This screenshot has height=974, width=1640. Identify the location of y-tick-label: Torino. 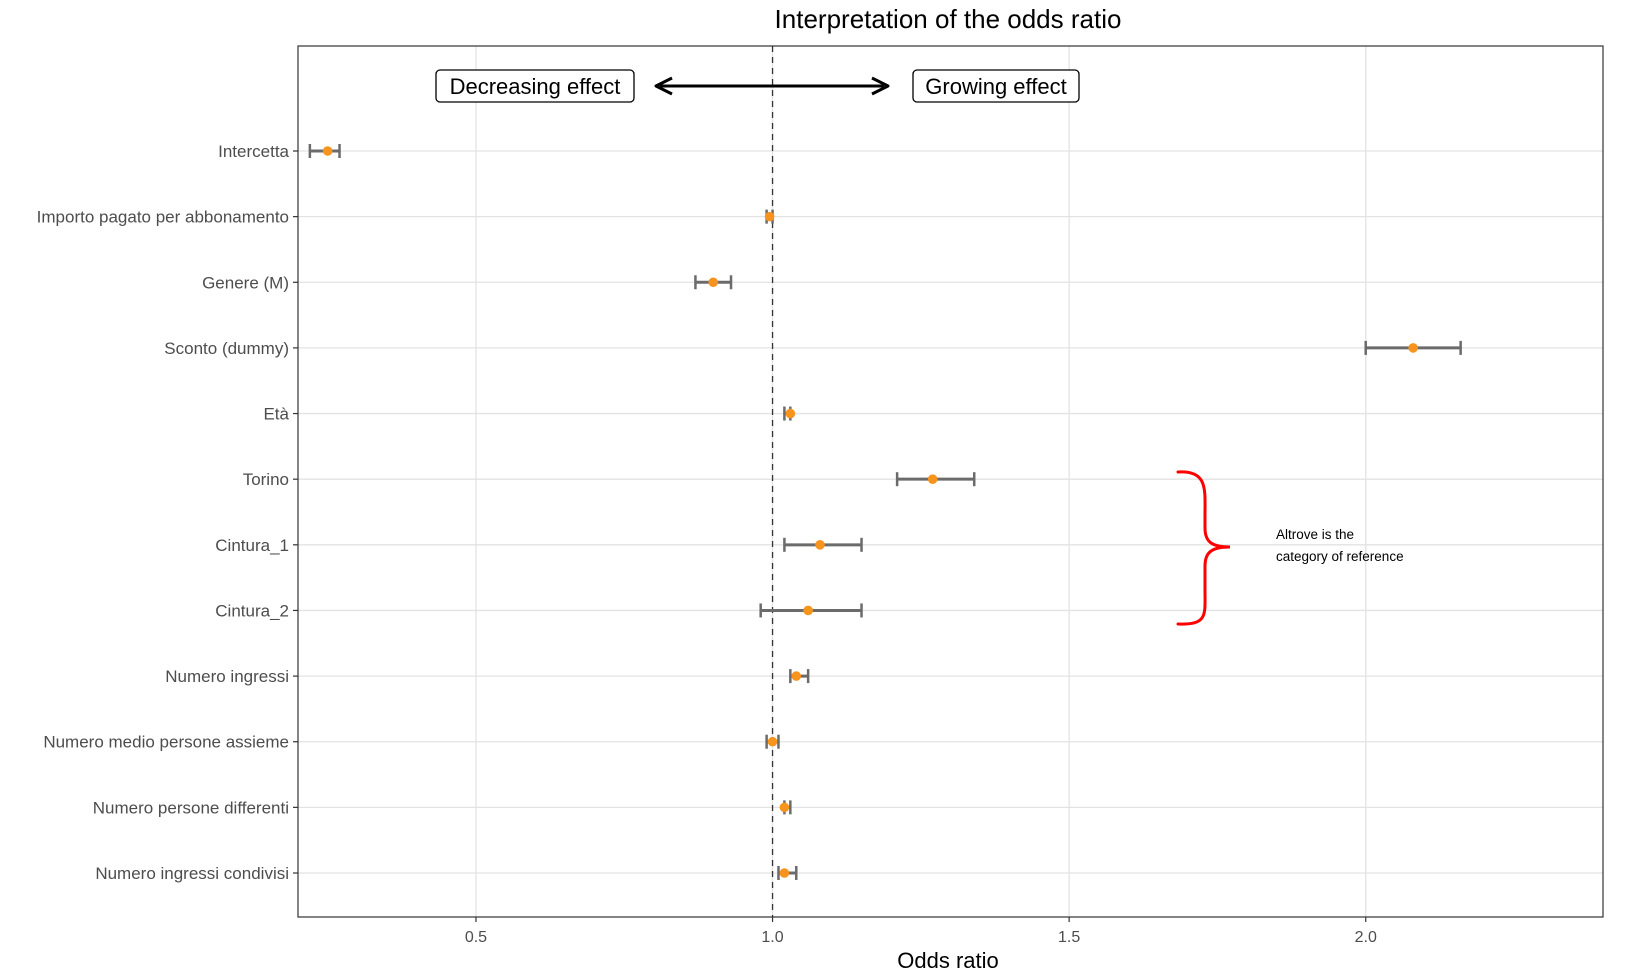
(266, 479).